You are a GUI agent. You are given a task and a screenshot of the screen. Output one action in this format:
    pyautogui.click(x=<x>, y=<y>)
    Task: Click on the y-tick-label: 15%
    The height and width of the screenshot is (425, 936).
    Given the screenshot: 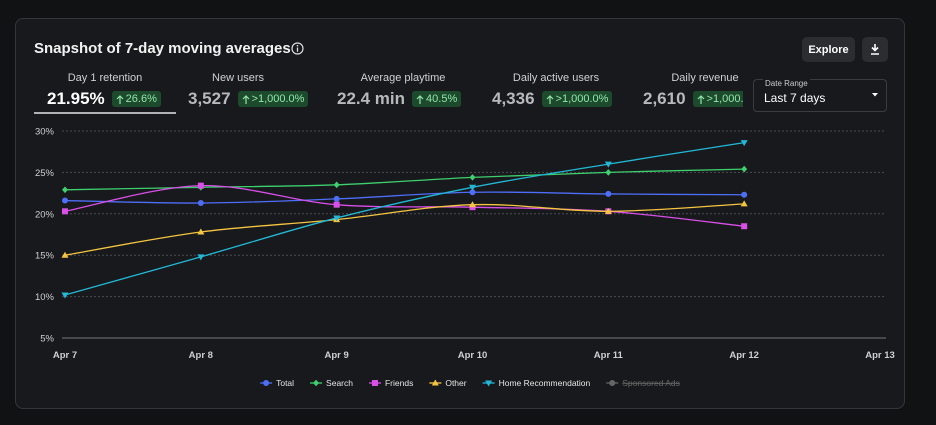 What is the action you would take?
    pyautogui.click(x=45, y=256)
    